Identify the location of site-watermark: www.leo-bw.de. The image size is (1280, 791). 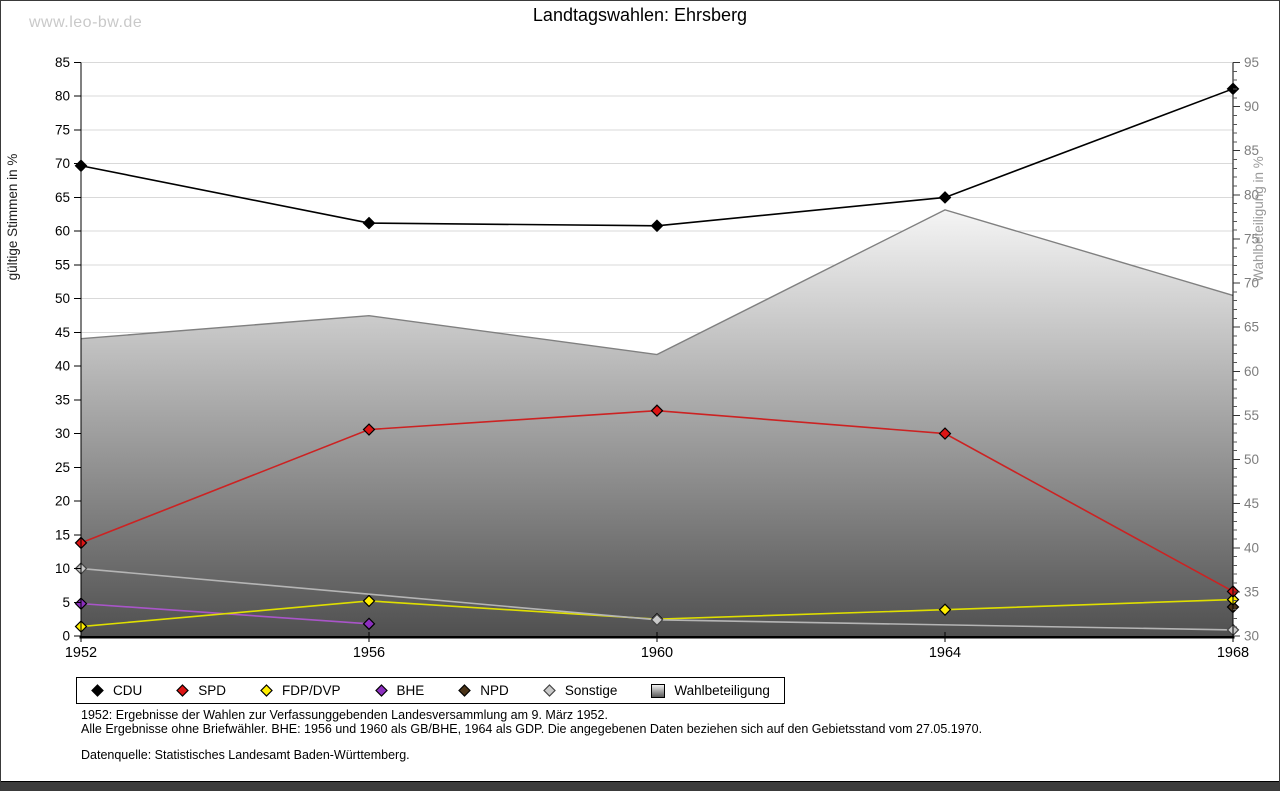
(86, 22).